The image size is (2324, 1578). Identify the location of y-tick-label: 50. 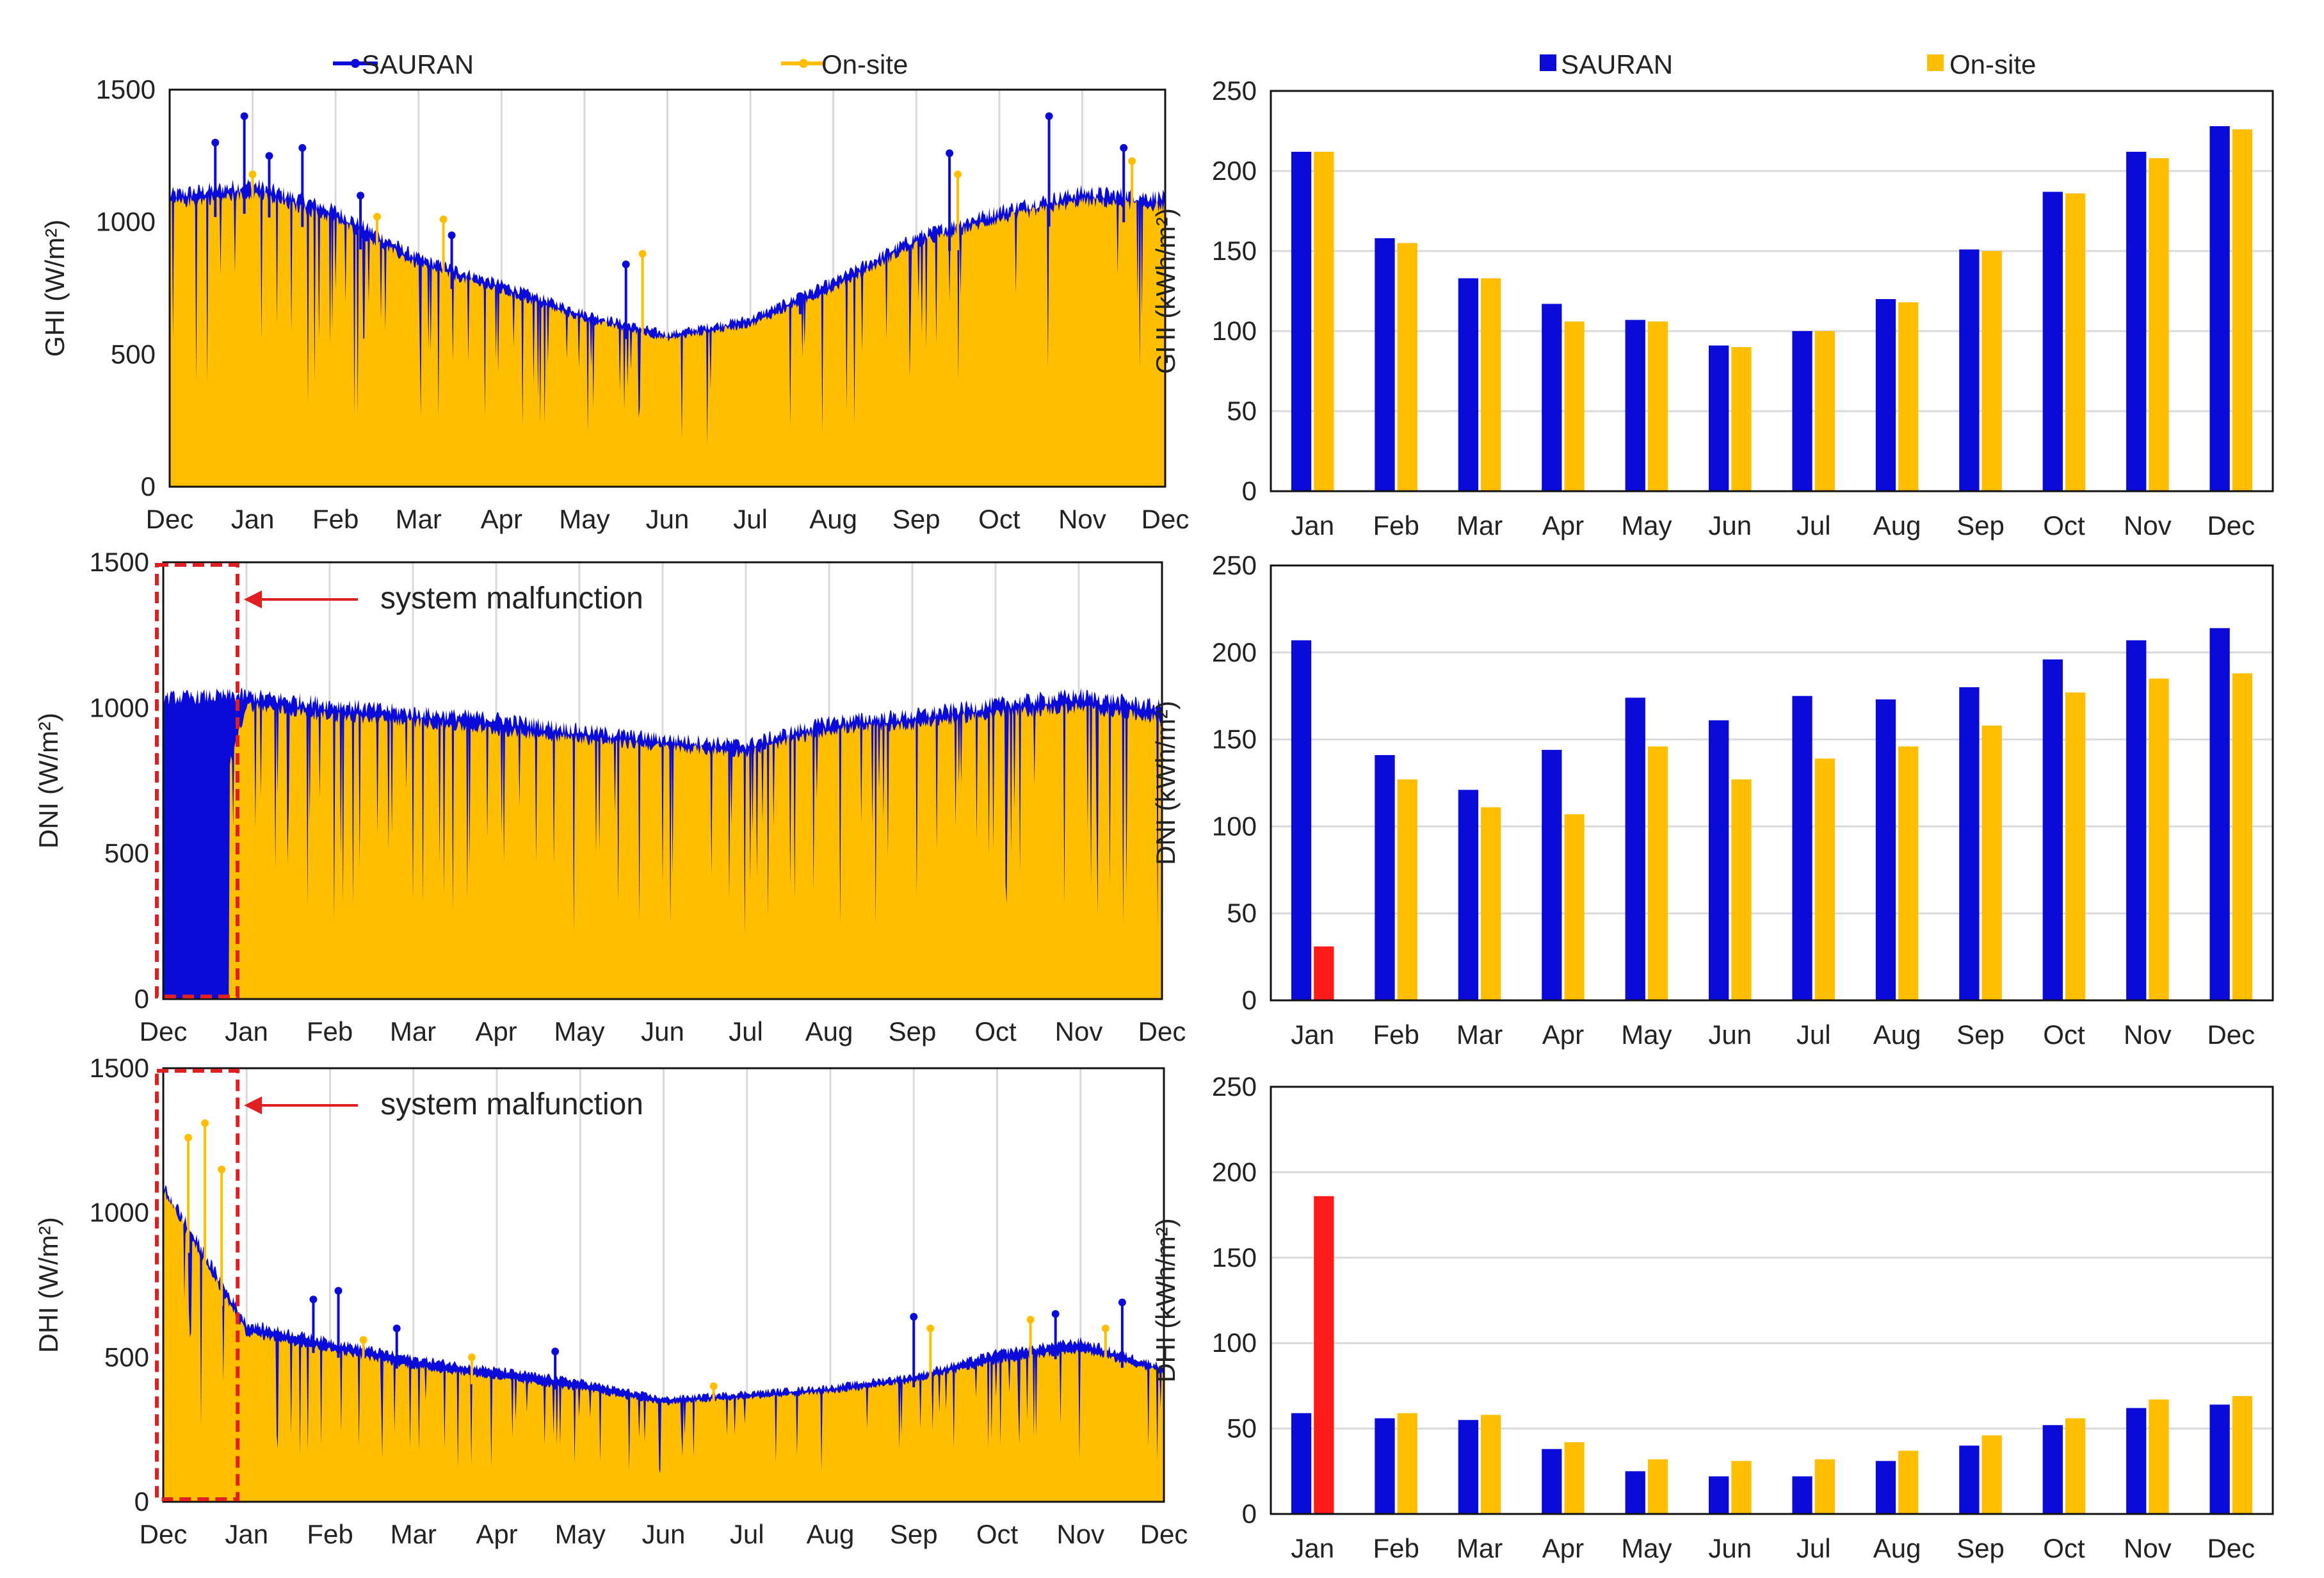
(1242, 1428).